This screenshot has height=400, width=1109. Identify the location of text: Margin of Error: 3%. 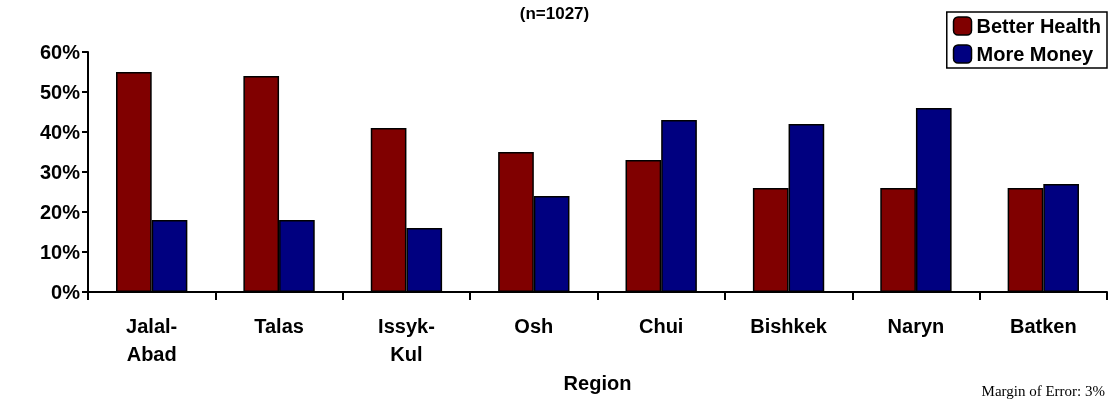
(1043, 390).